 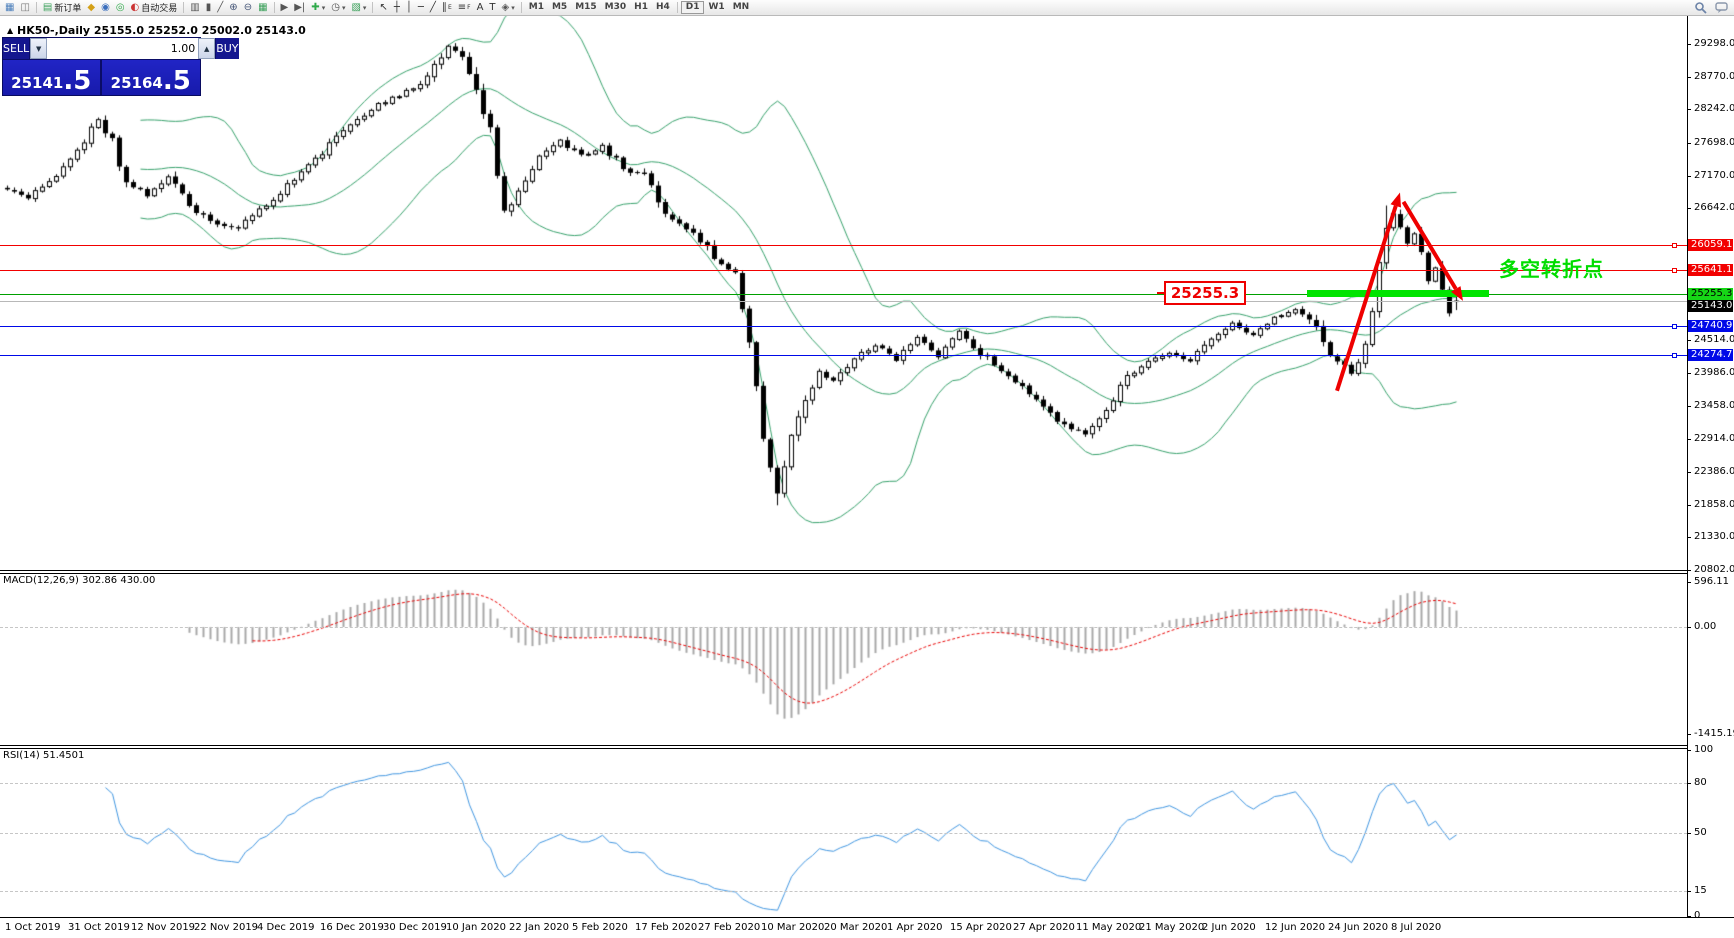 I want to click on timeframe-m5-button: M5, so click(x=559, y=7).